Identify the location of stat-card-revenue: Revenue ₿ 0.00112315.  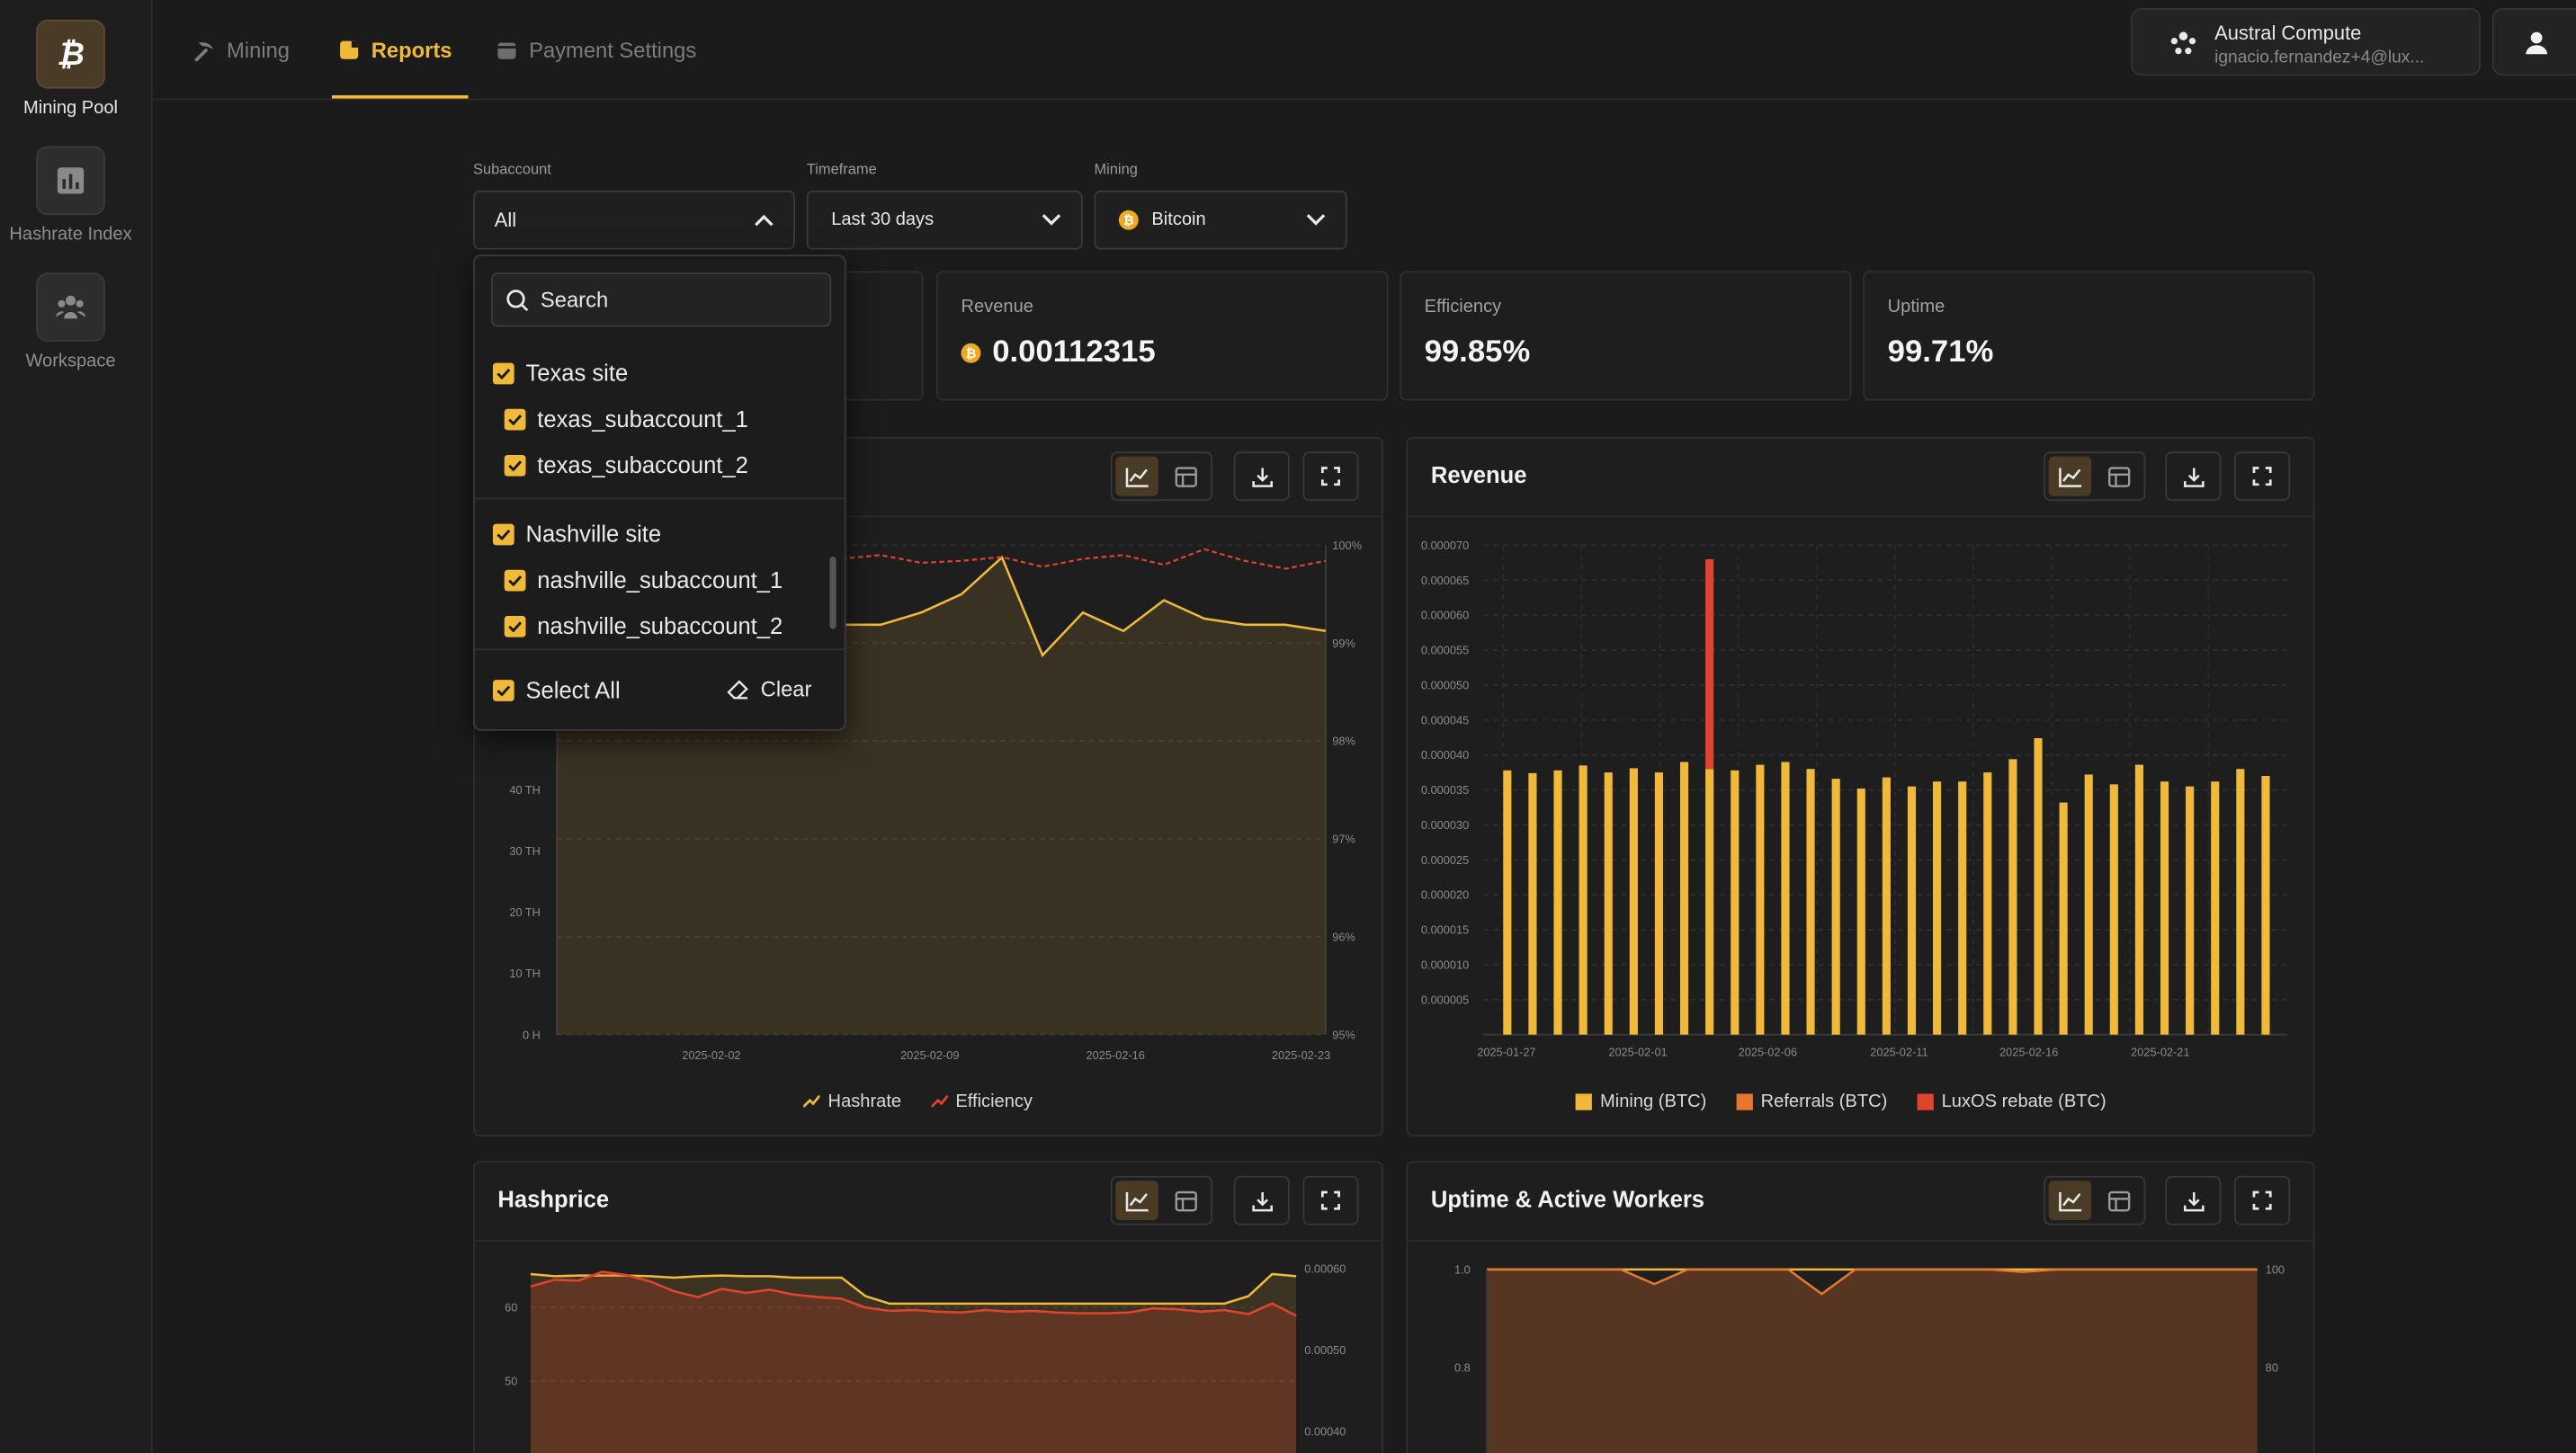
(1162, 336).